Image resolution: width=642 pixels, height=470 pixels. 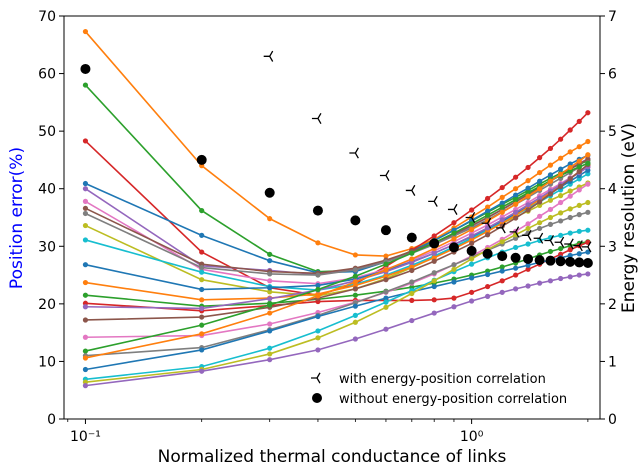 What do you see at coordinates (47, 362) in the screenshot?
I see `y-left-tick-label-1: 10` at bounding box center [47, 362].